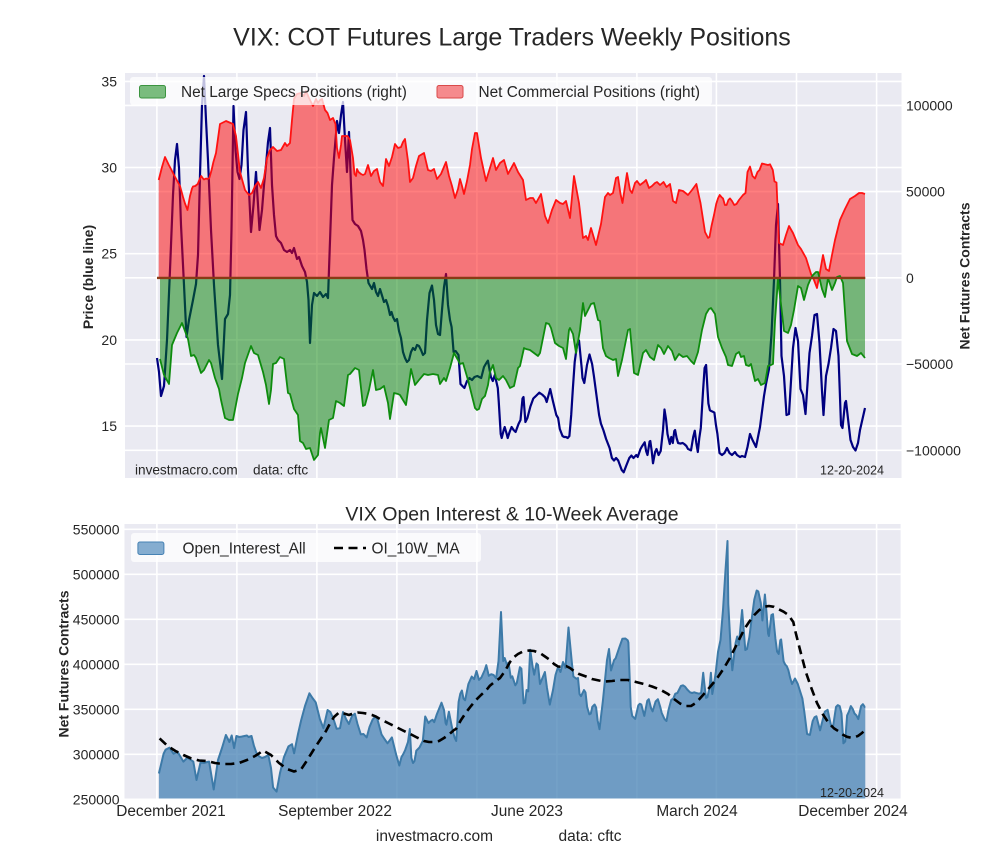 The width and height of the screenshot is (1000, 860). What do you see at coordinates (96, 664) in the screenshot?
I see `svg-text: 400000` at bounding box center [96, 664].